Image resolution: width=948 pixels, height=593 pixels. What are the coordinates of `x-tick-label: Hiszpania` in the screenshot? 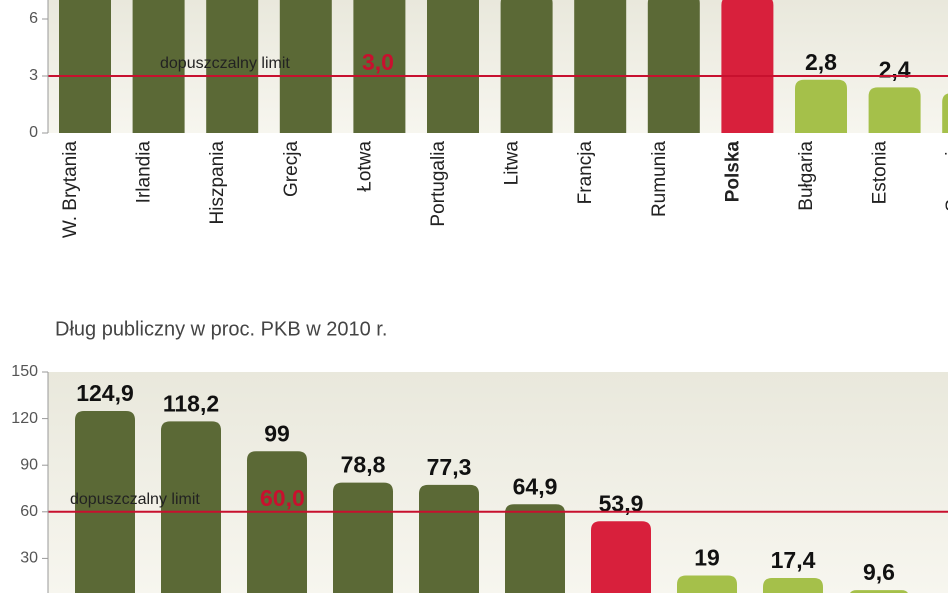 It's located at (217, 183).